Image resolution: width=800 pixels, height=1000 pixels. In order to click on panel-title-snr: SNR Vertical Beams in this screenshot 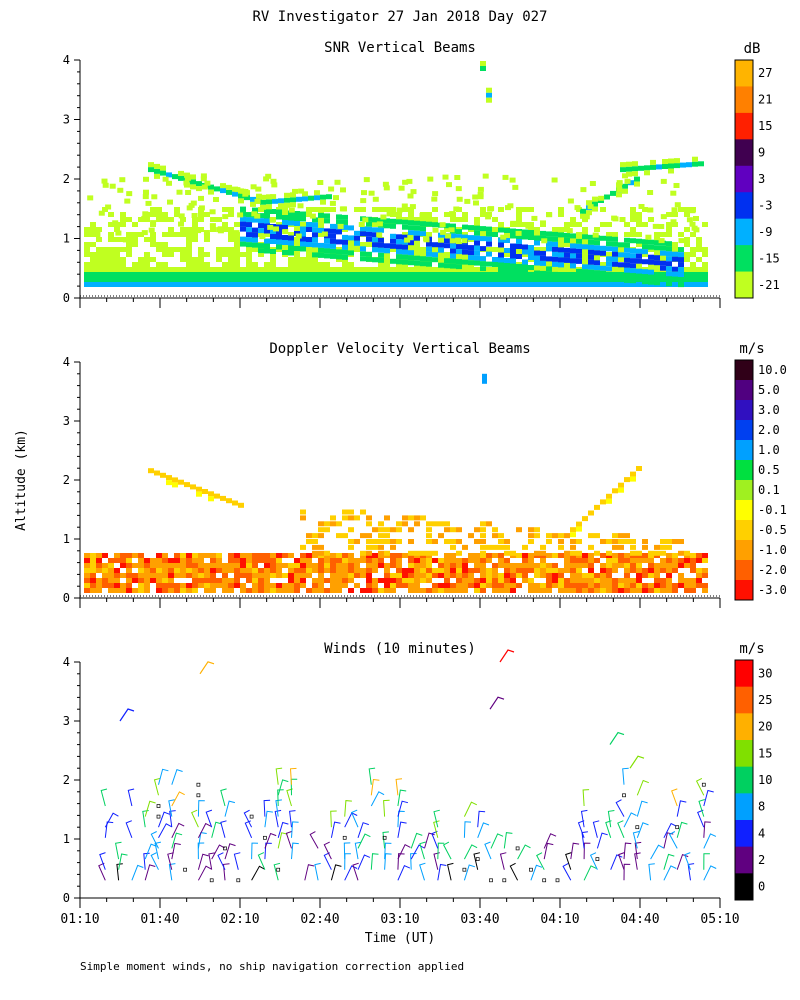, I will do `click(400, 48)`.